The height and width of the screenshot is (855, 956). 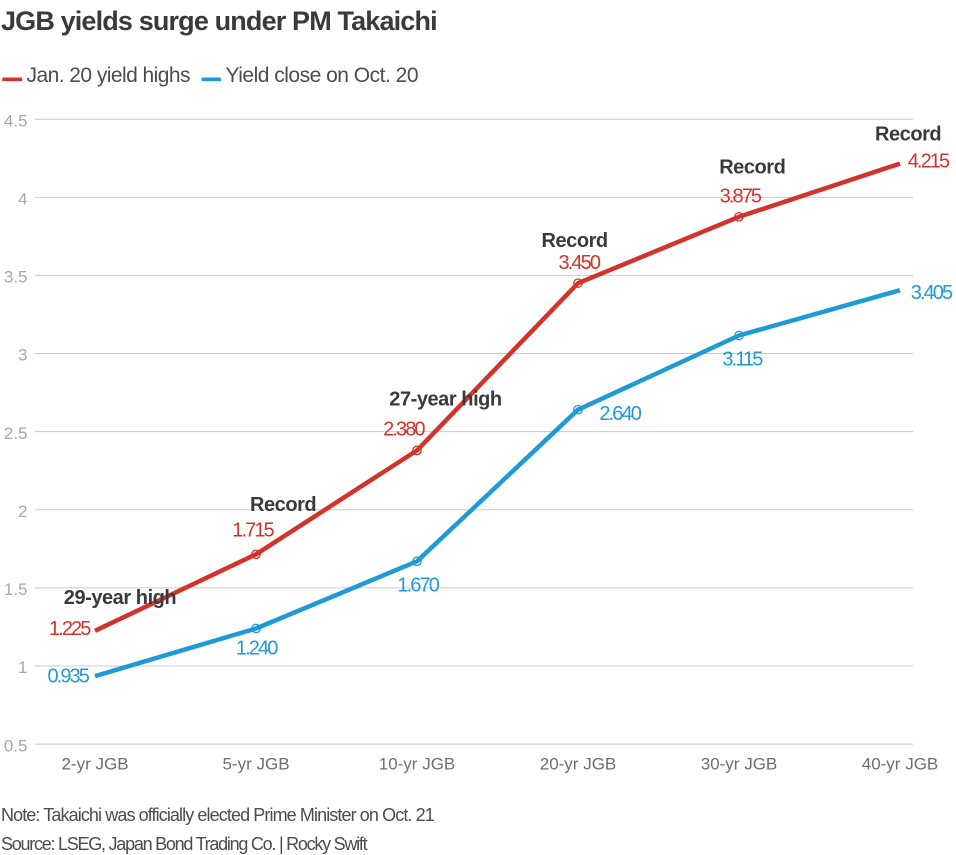 What do you see at coordinates (742, 359) in the screenshot?
I see `svg-text: 3.115` at bounding box center [742, 359].